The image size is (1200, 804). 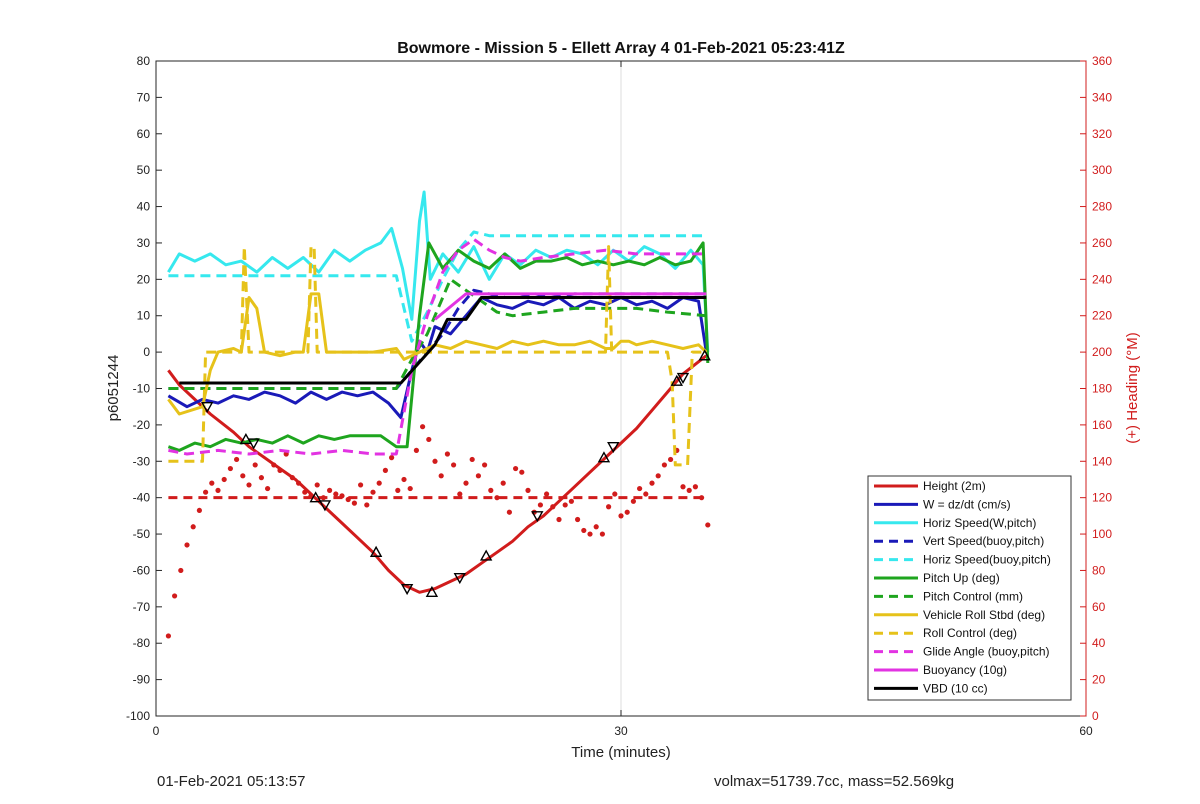 What do you see at coordinates (1095, 716) in the screenshot?
I see `y2-tick-label-0: 0` at bounding box center [1095, 716].